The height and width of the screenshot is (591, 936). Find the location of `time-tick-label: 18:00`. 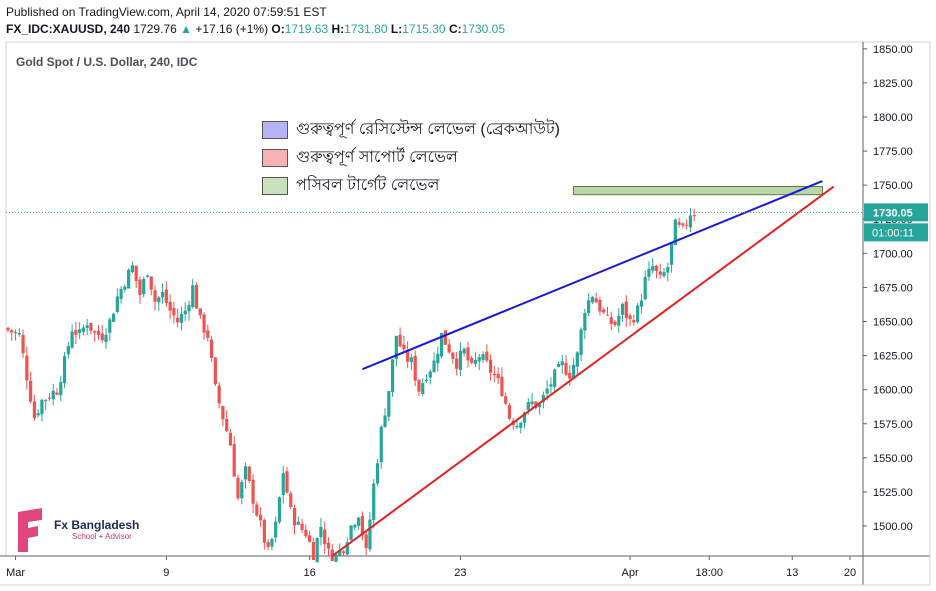

time-tick-label: 18:00 is located at coordinates (710, 573).